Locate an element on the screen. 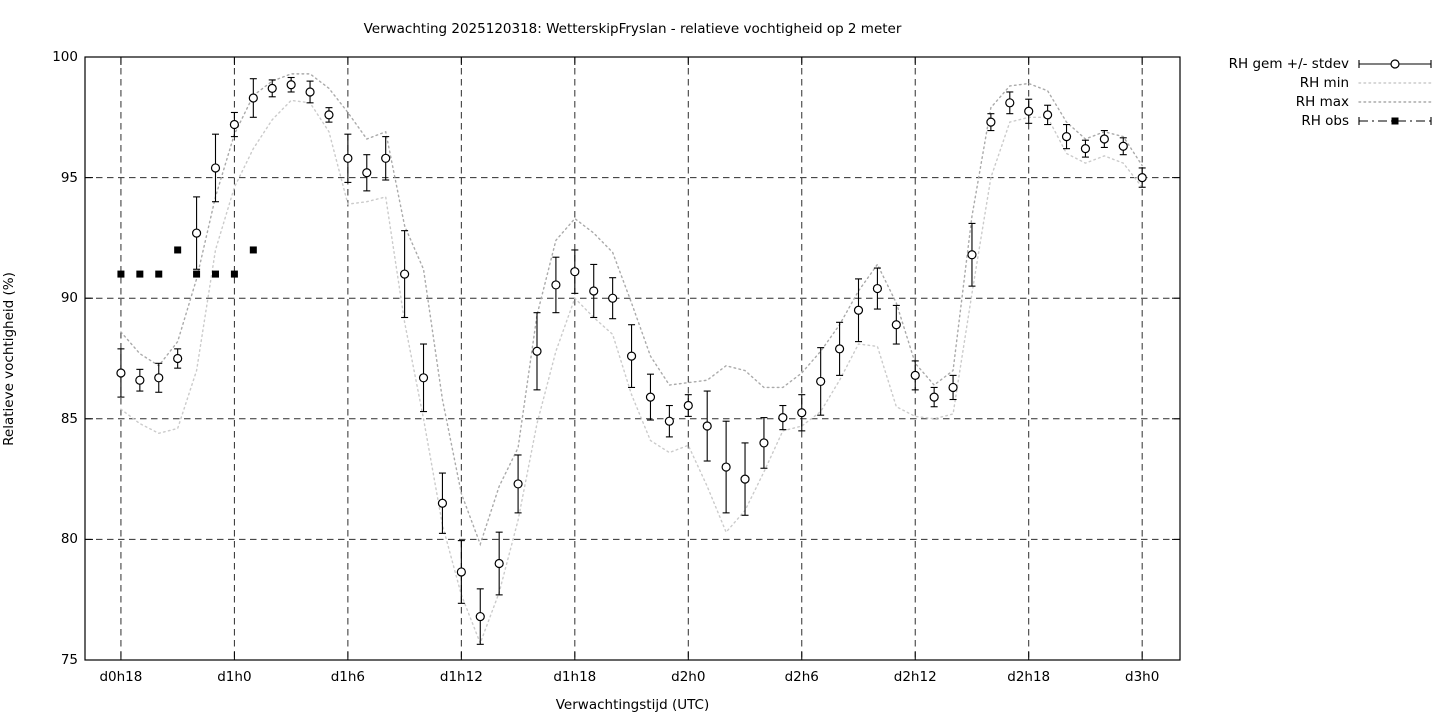  legend-label: RH obs is located at coordinates (1325, 120).